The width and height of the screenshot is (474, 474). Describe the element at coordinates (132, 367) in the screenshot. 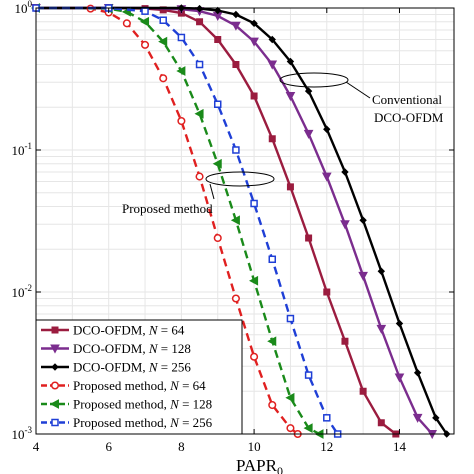

I see `legend-label: DCO-OFDM, N = 256` at that location.